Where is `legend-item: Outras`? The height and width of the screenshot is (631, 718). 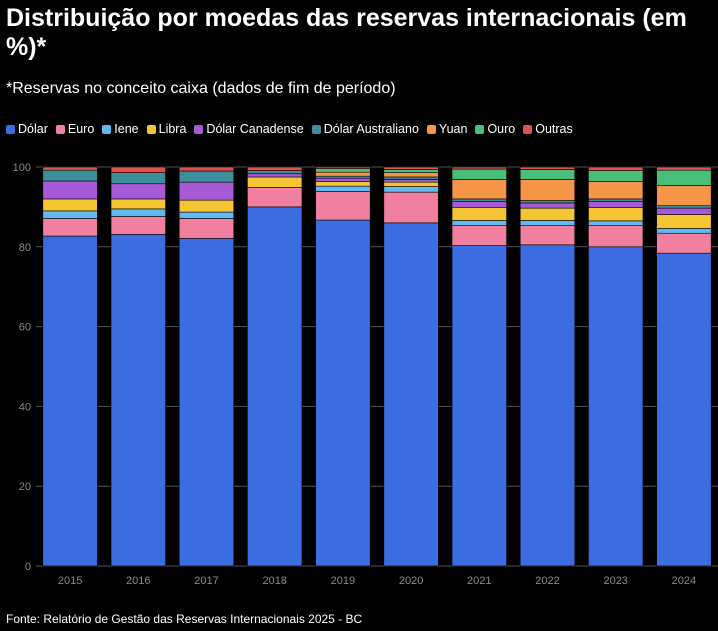 legend-item: Outras is located at coordinates (548, 129).